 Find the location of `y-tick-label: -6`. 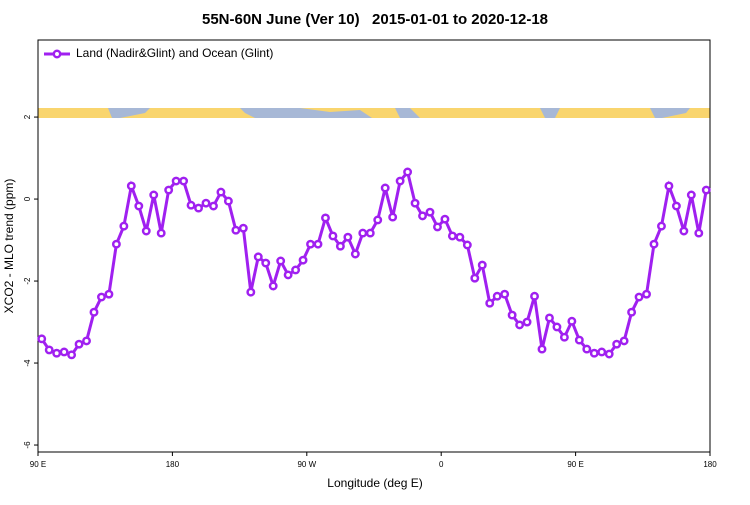

y-tick-label: -6 is located at coordinates (27, 445).